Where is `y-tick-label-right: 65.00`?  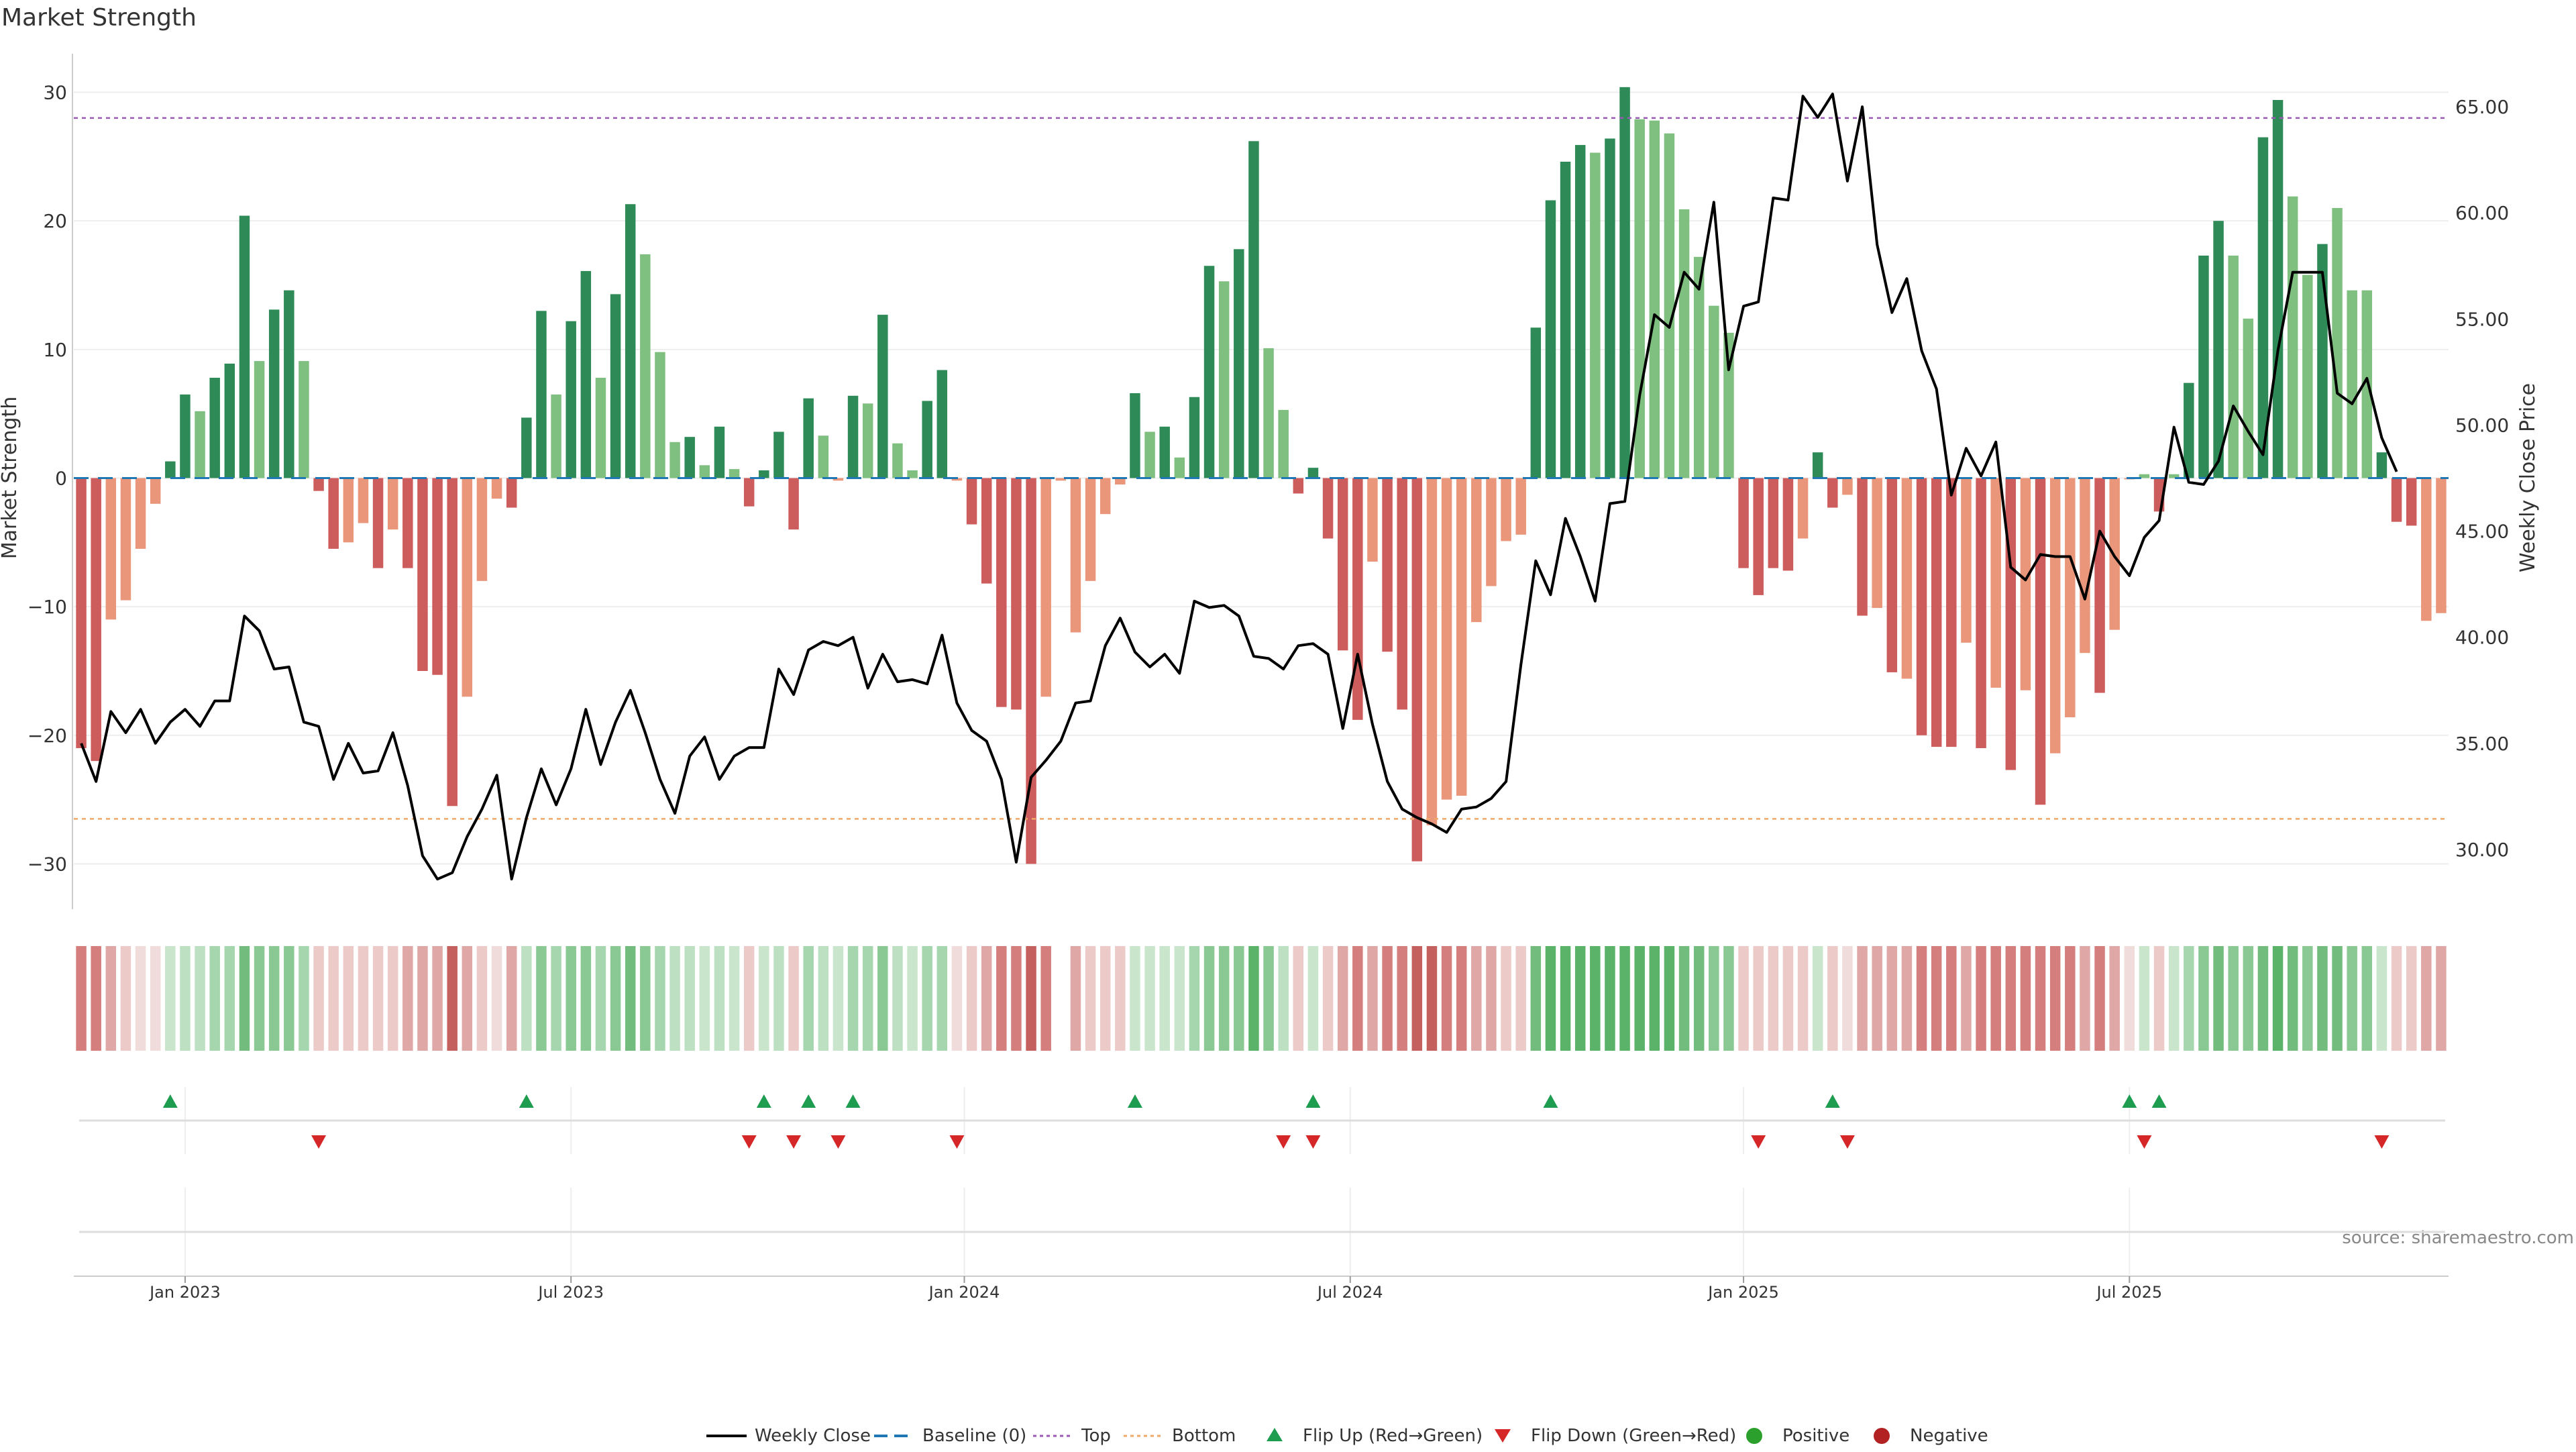 y-tick-label-right: 65.00 is located at coordinates (2482, 107).